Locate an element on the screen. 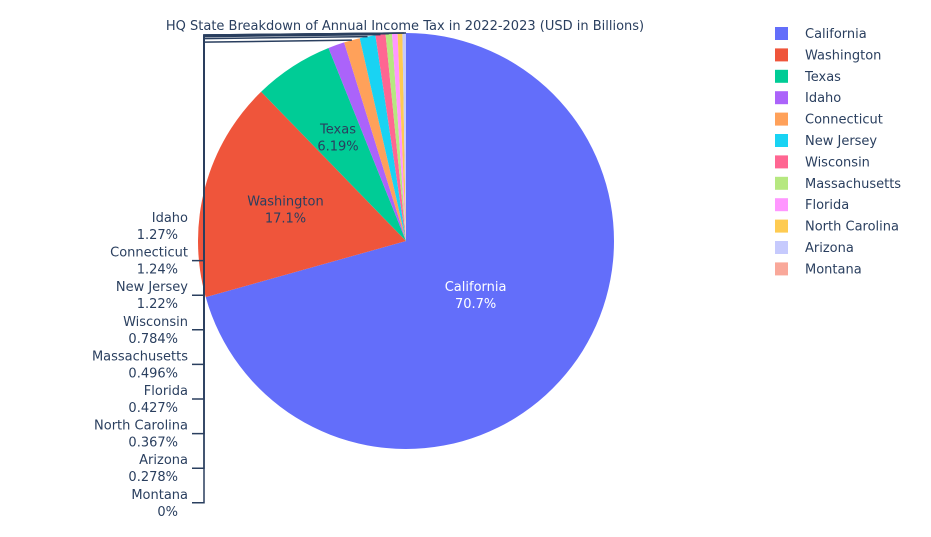  legend-swatch-north-carolina is located at coordinates (781, 226).